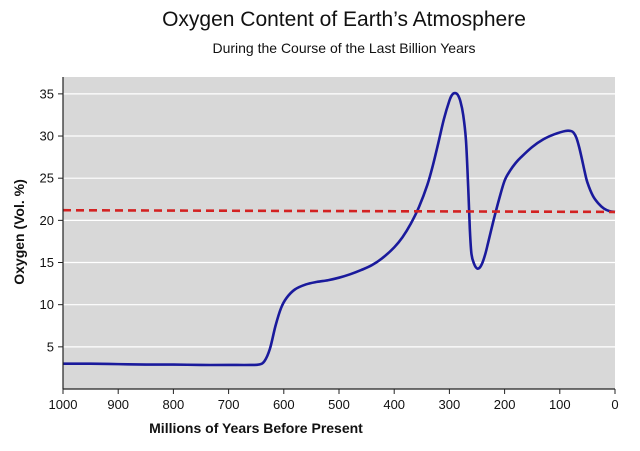  Describe the element at coordinates (560, 404) in the screenshot. I see `x-tick-label: 100` at that location.